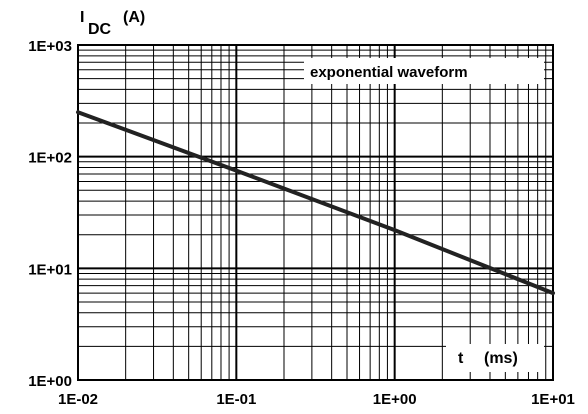 The image size is (588, 414). I want to click on x-tick-label: 1E-02, so click(78, 399).